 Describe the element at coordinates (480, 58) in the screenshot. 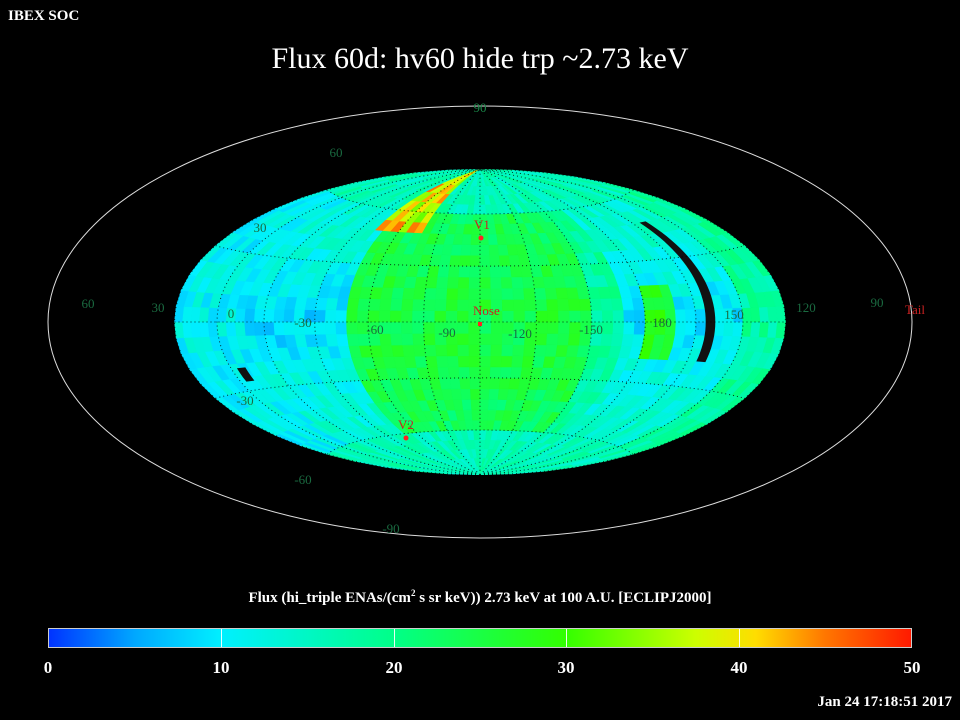

I see `map-title: Flux 60d: hv60 hide trp ~2.73 keV` at that location.